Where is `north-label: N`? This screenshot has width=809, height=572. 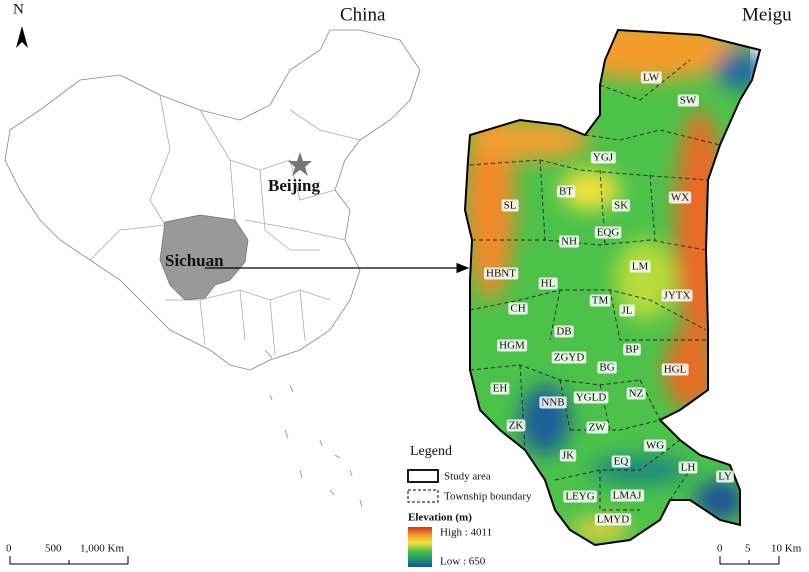
north-label: N is located at coordinates (18, 9).